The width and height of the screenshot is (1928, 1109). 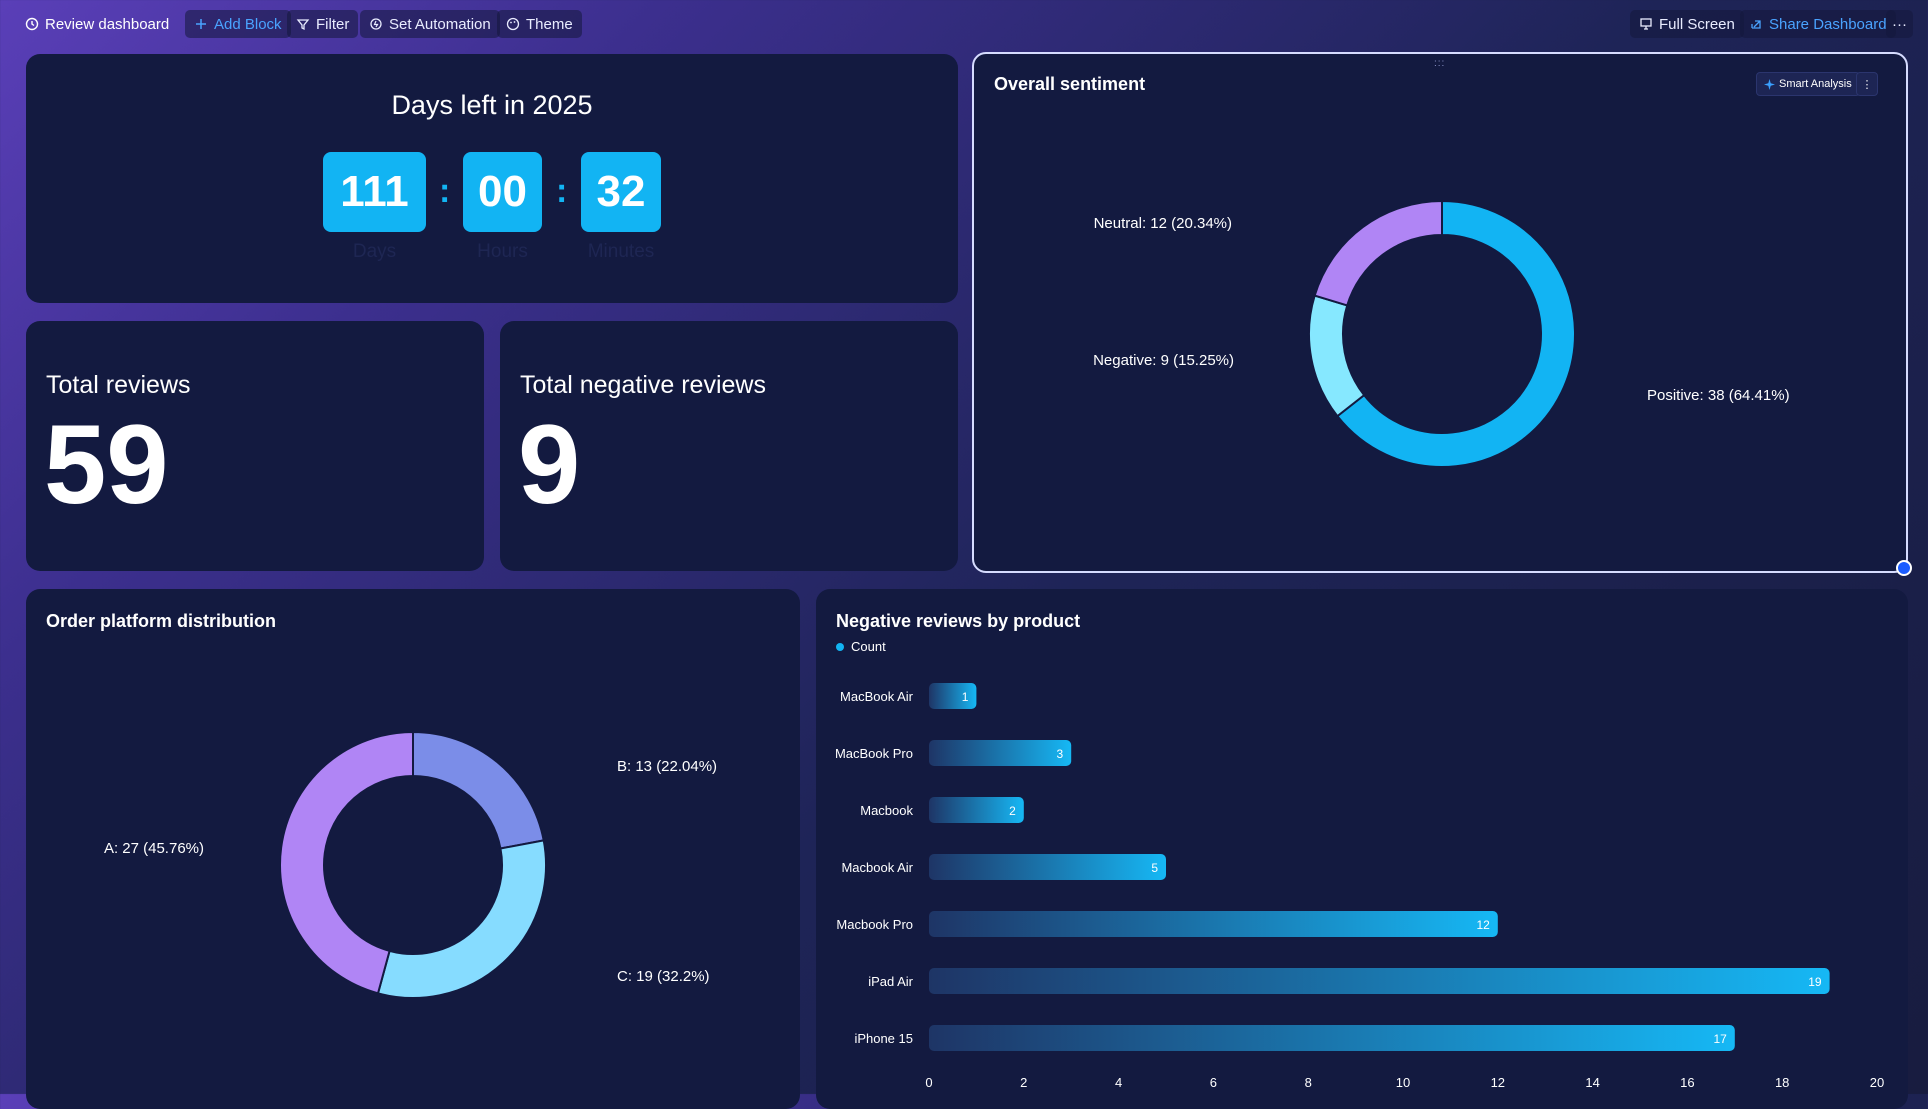 I want to click on bar-category-label: MacBook Pro, so click(x=874, y=753).